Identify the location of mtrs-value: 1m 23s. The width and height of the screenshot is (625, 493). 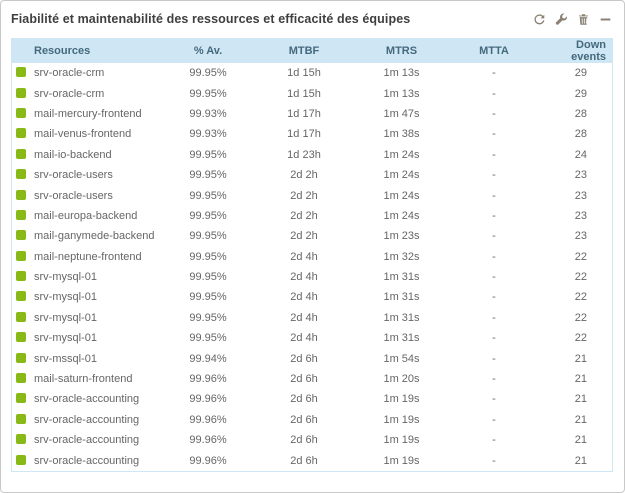
(401, 236).